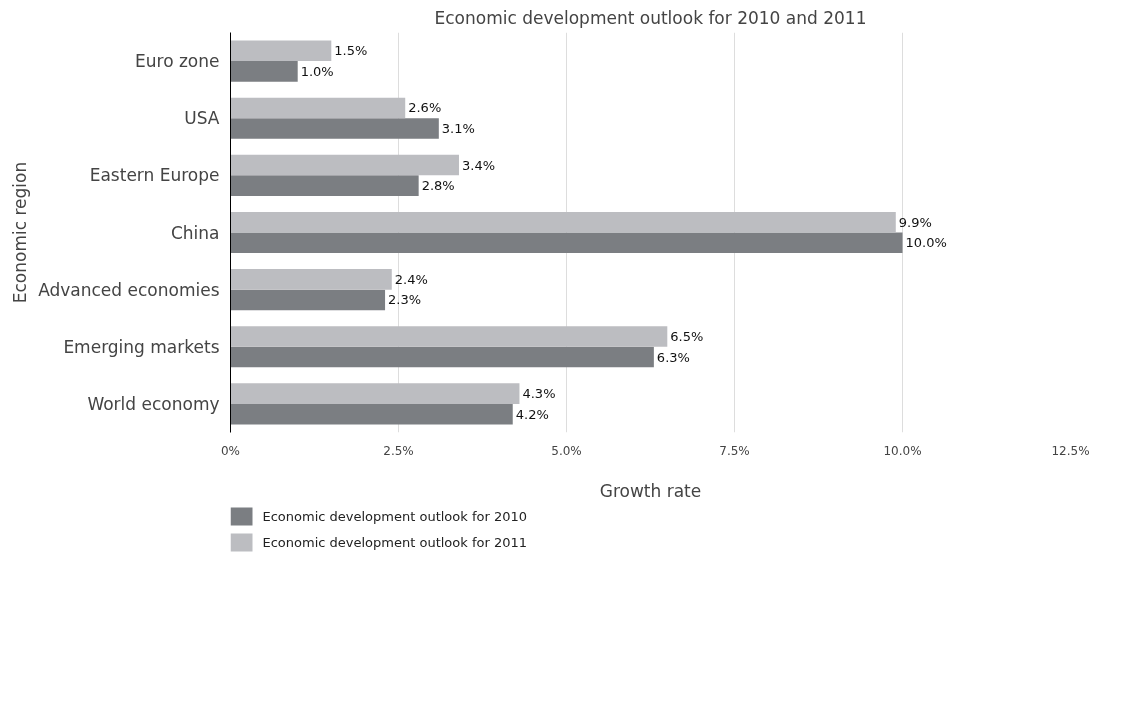  I want to click on data-label: 4.2%, so click(532, 414).